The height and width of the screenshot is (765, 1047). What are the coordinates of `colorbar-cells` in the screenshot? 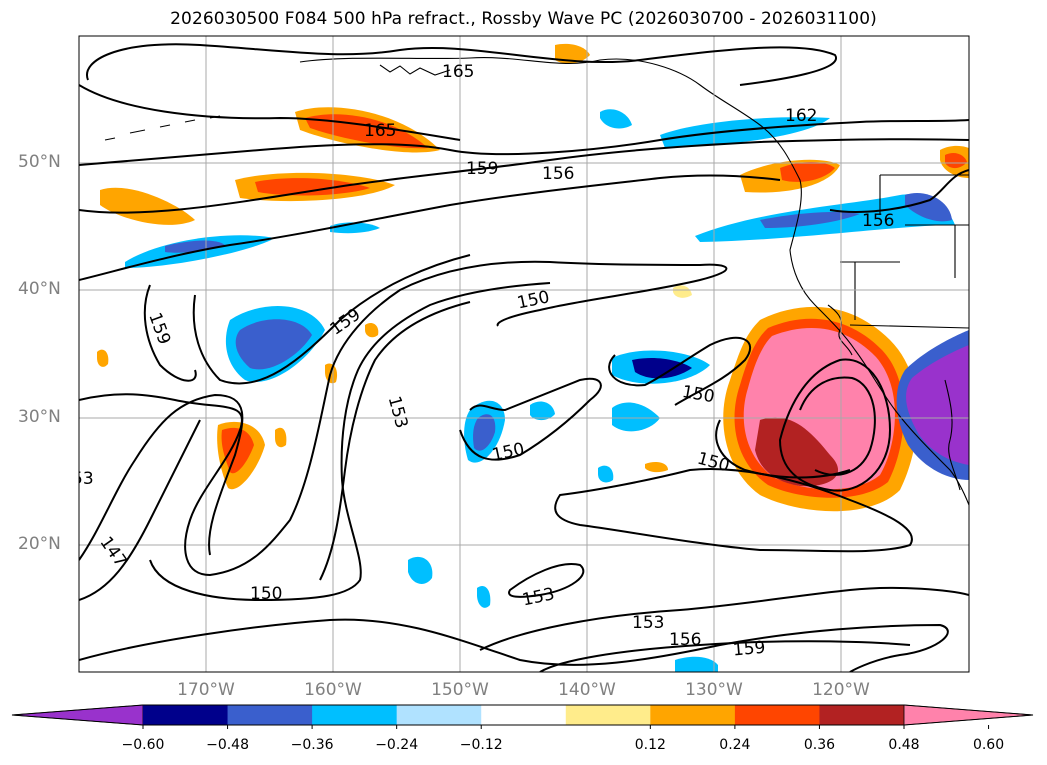 It's located at (522, 716).